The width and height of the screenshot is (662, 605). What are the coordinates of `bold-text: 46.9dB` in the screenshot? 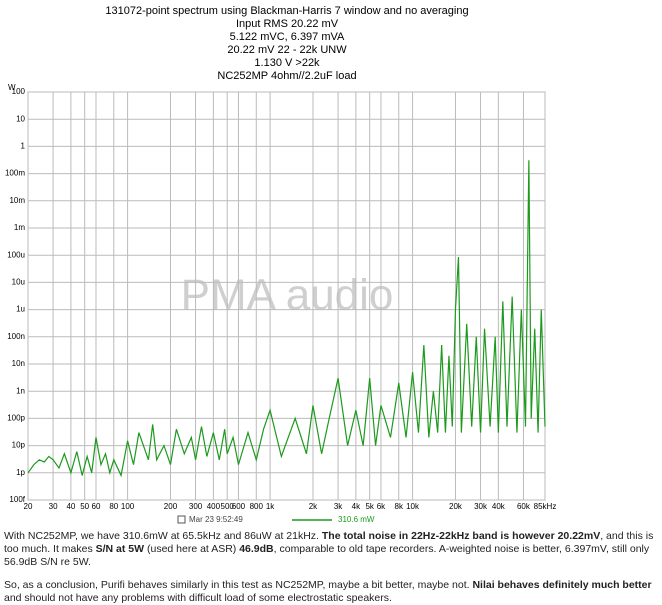 It's located at (256, 549).